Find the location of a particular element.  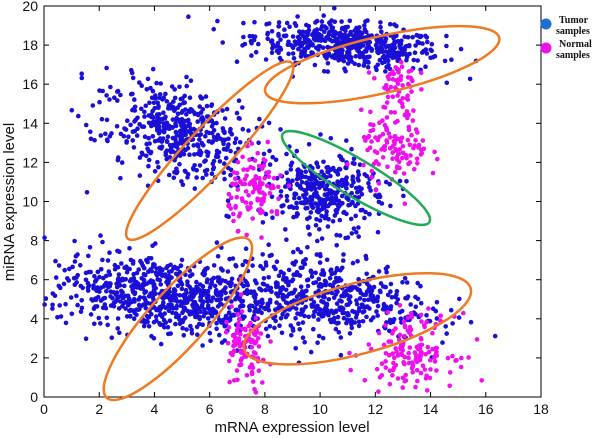

y-tick-label: 12 is located at coordinates (30, 162).